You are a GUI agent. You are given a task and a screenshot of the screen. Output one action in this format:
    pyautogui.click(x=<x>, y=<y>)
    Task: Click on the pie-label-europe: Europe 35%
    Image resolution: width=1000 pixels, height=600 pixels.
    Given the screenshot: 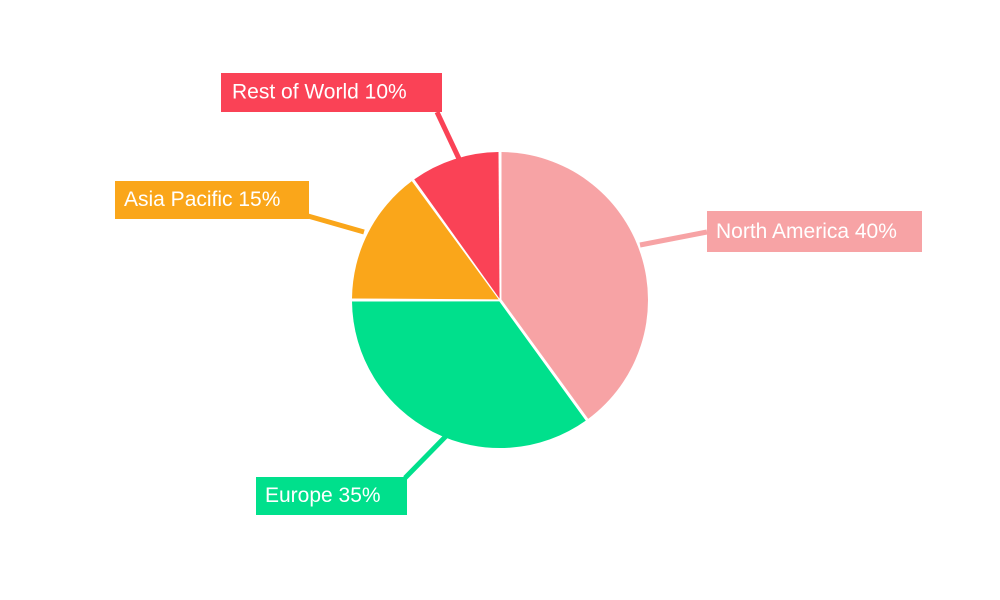 What is the action you would take?
    pyautogui.click(x=331, y=496)
    